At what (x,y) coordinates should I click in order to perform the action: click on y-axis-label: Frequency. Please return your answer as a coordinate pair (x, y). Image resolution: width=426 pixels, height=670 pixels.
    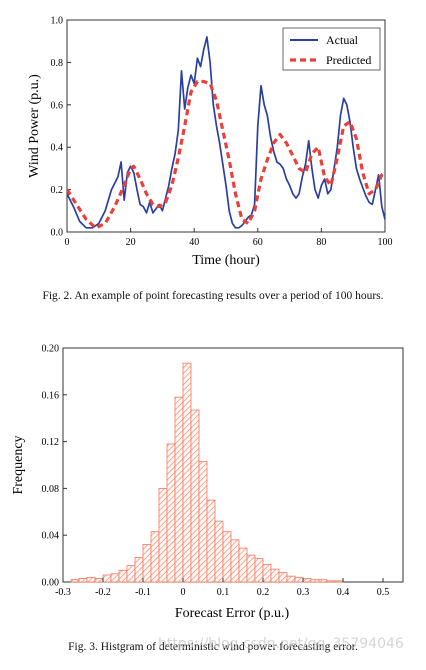
    Looking at the image, I should click on (18, 464).